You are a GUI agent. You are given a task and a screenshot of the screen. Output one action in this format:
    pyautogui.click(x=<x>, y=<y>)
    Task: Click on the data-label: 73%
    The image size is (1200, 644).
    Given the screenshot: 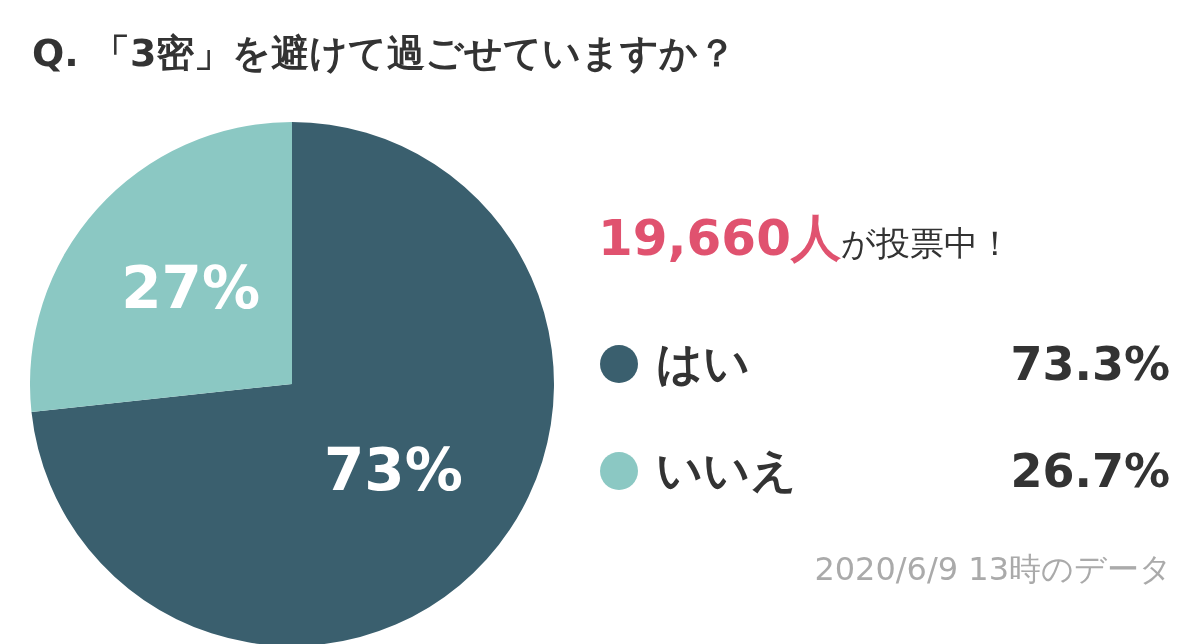 What is the action you would take?
    pyautogui.click(x=393, y=470)
    